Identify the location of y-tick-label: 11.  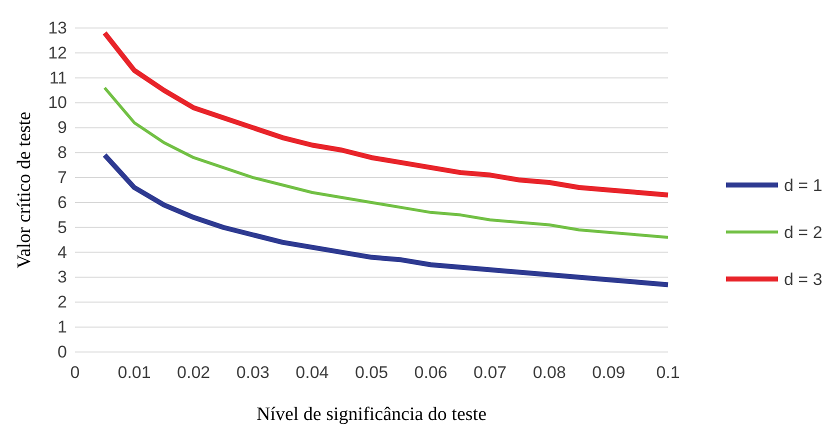
(58, 78).